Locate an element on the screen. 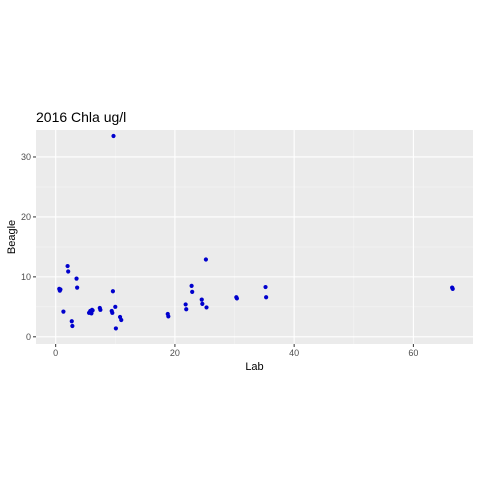  y-tick-label: 10 is located at coordinates (26, 277).